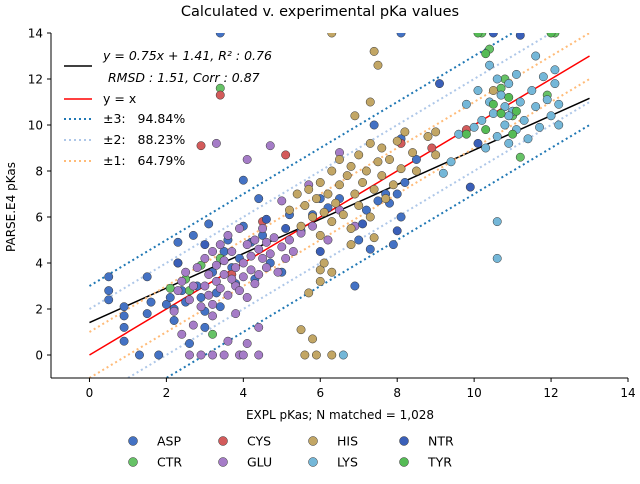  I want to click on y-tick-label: 12, so click(35, 80).